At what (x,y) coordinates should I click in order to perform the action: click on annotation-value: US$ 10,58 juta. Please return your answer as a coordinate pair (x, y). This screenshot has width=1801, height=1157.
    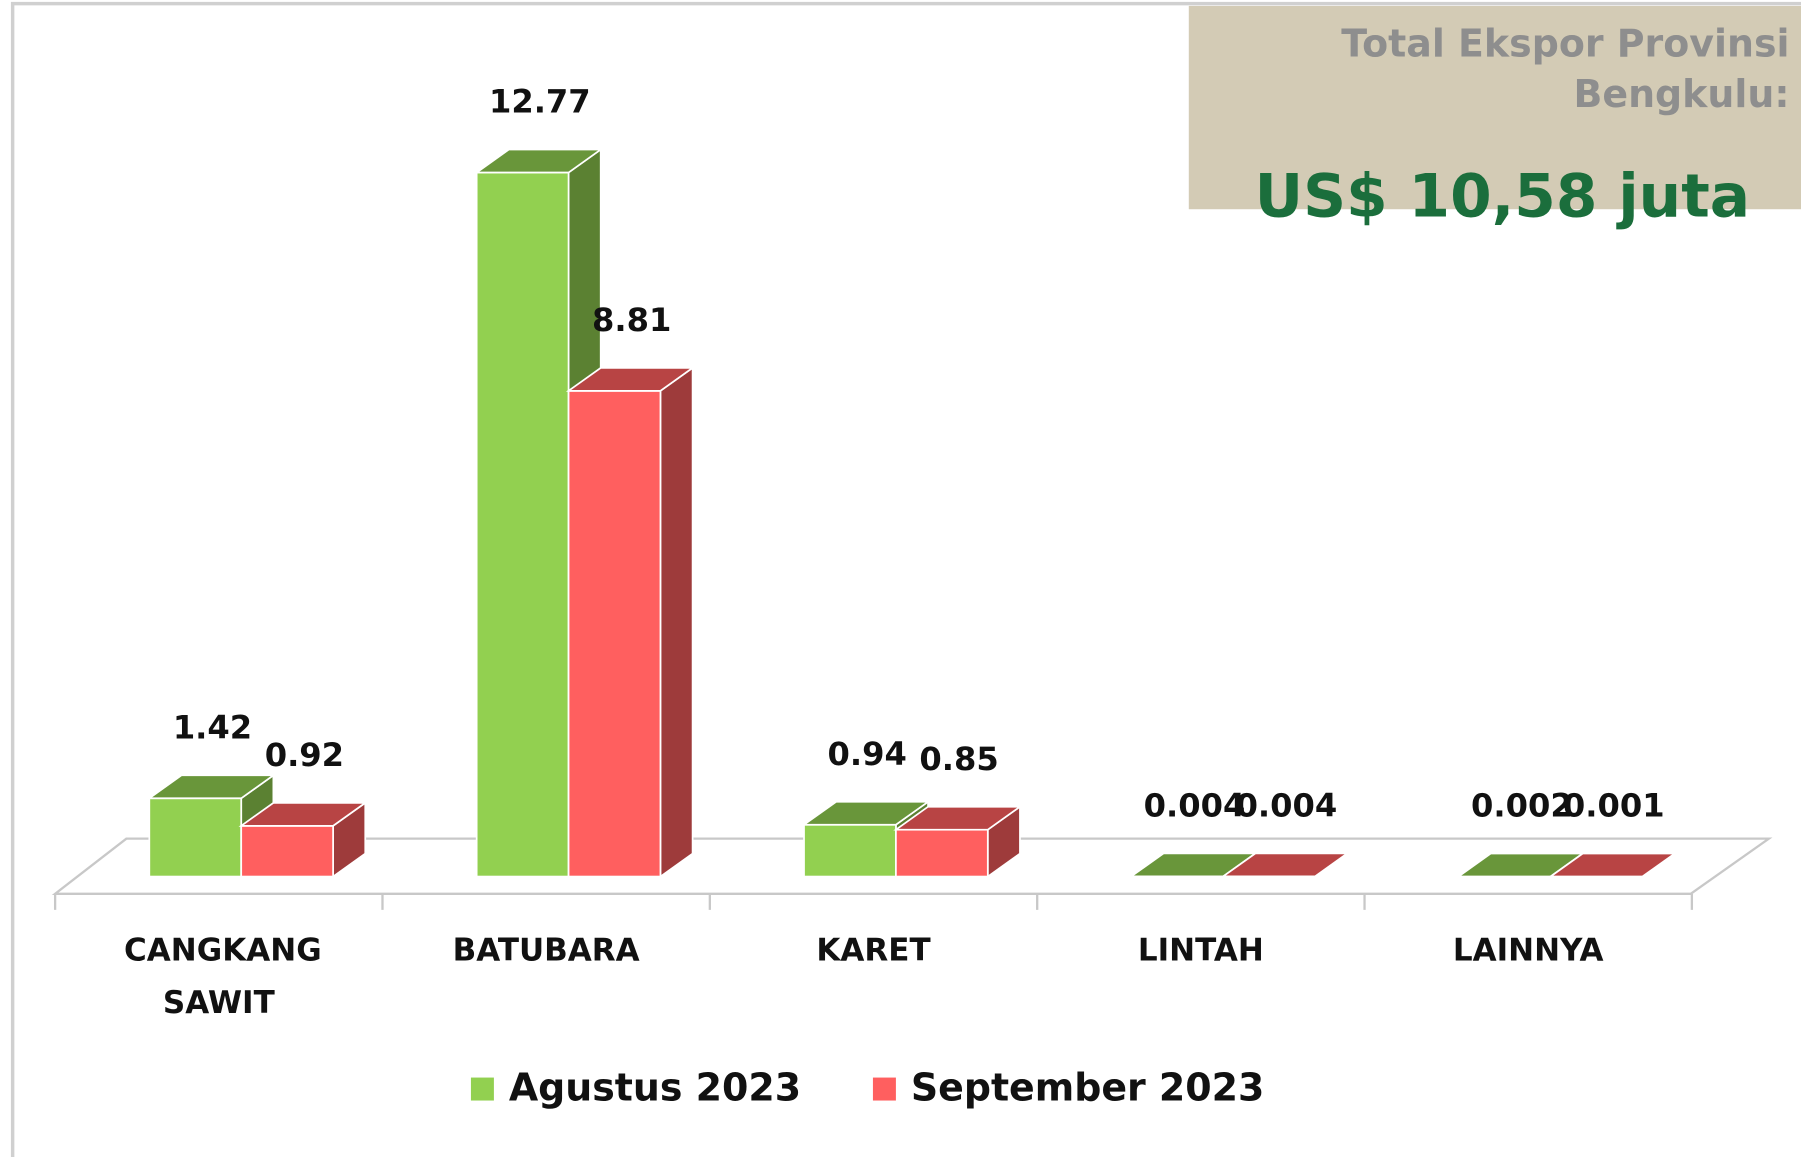
    Looking at the image, I should click on (1502, 197).